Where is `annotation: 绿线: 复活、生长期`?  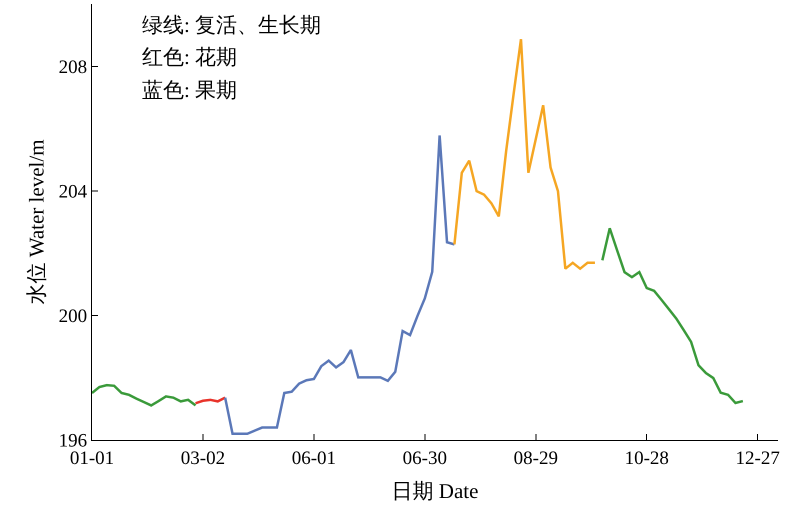 annotation: 绿线: 复活、生长期 is located at coordinates (232, 25).